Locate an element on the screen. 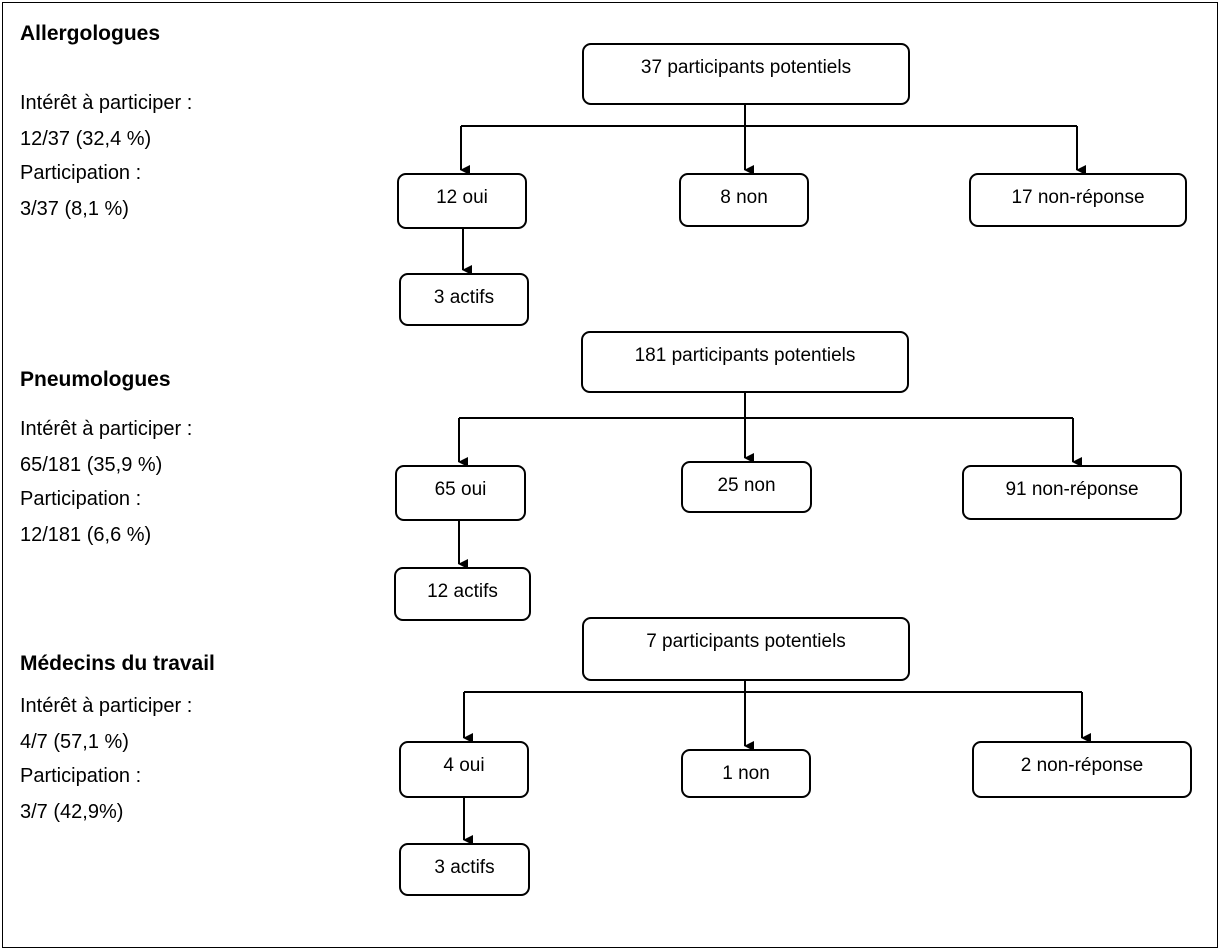  section-title: Allergologues is located at coordinates (90, 33).